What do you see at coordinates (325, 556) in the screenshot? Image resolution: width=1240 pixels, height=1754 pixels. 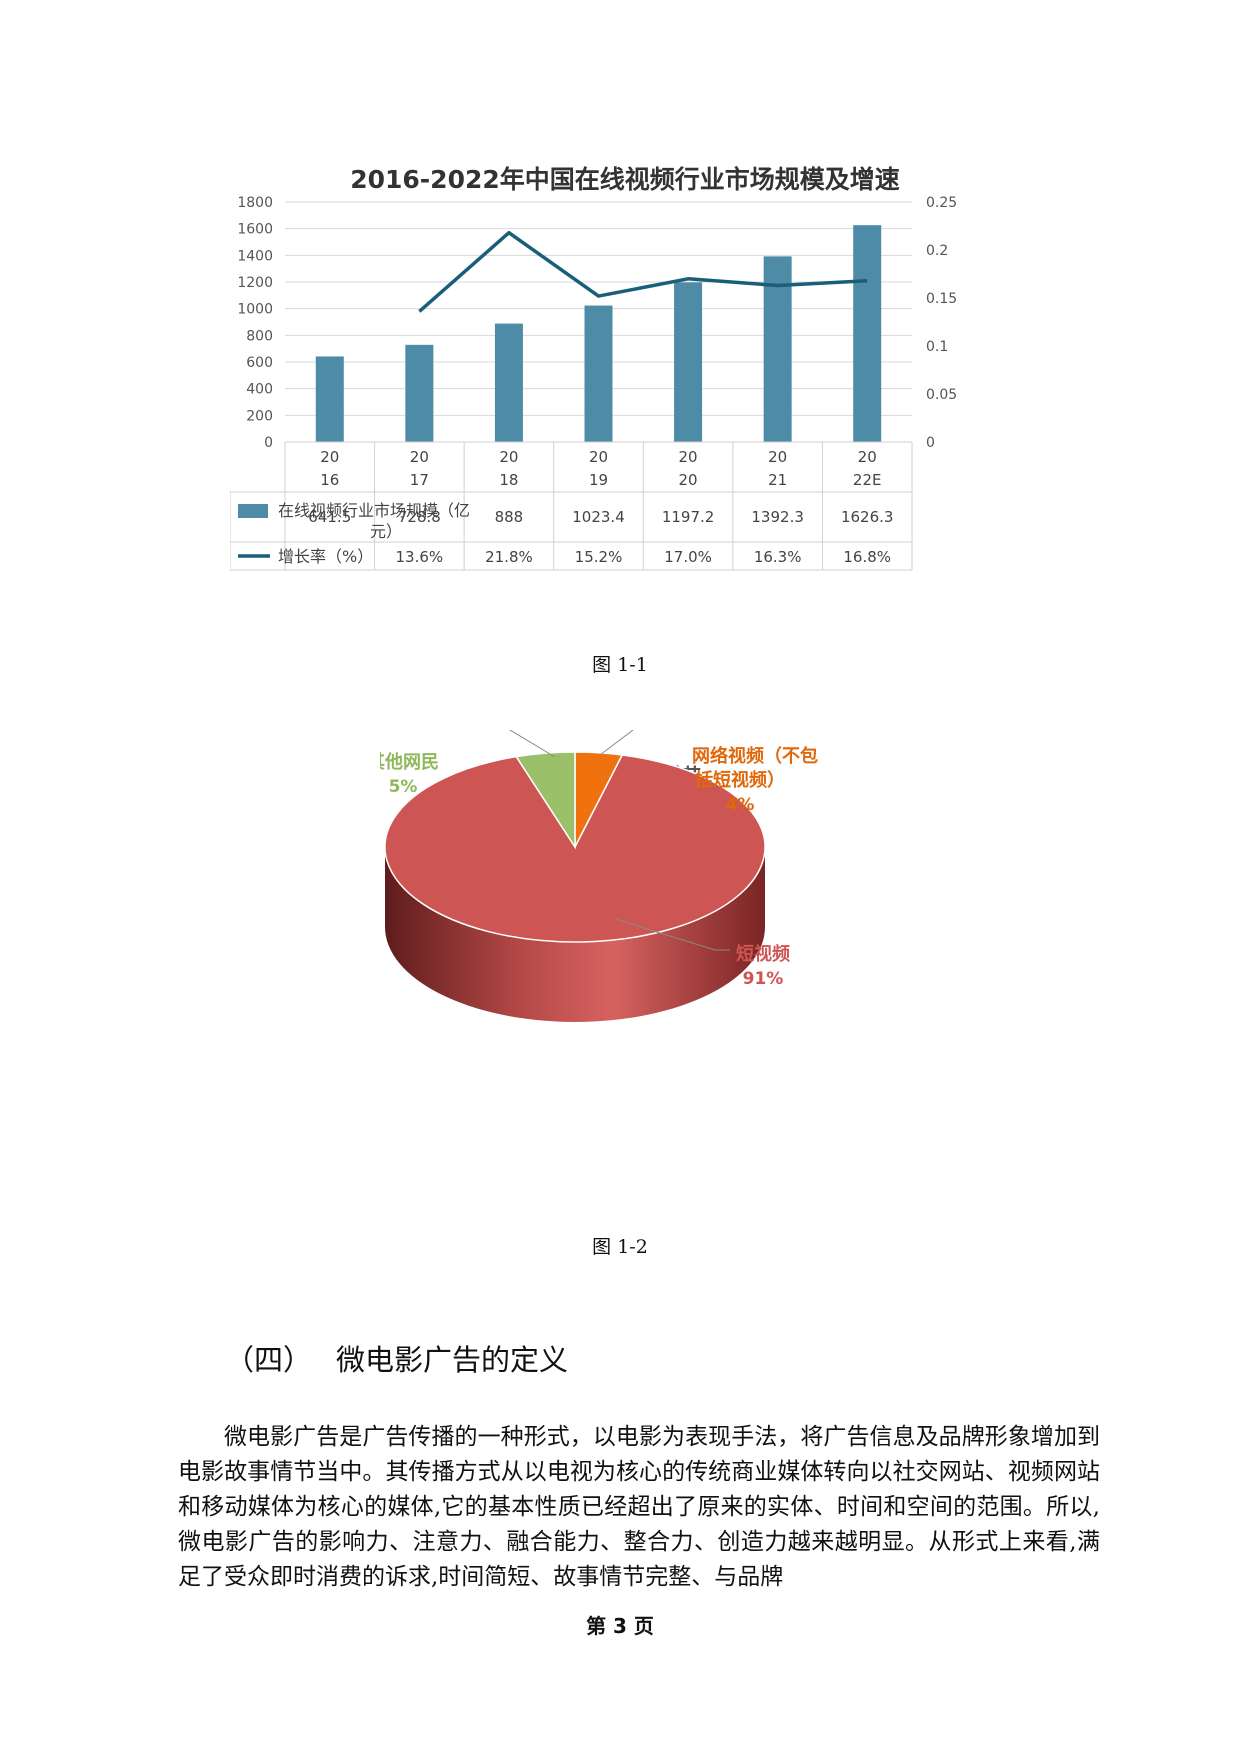 I see `legend-line-label: 增长率（%）` at bounding box center [325, 556].